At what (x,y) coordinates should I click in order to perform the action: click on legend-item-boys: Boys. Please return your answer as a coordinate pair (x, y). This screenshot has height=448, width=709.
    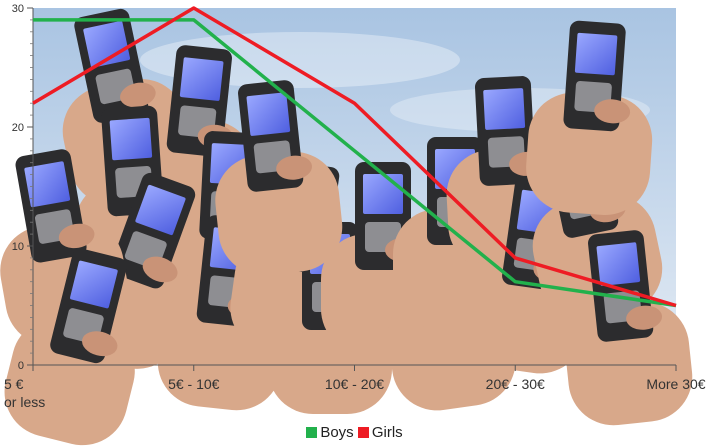
    Looking at the image, I should click on (330, 432).